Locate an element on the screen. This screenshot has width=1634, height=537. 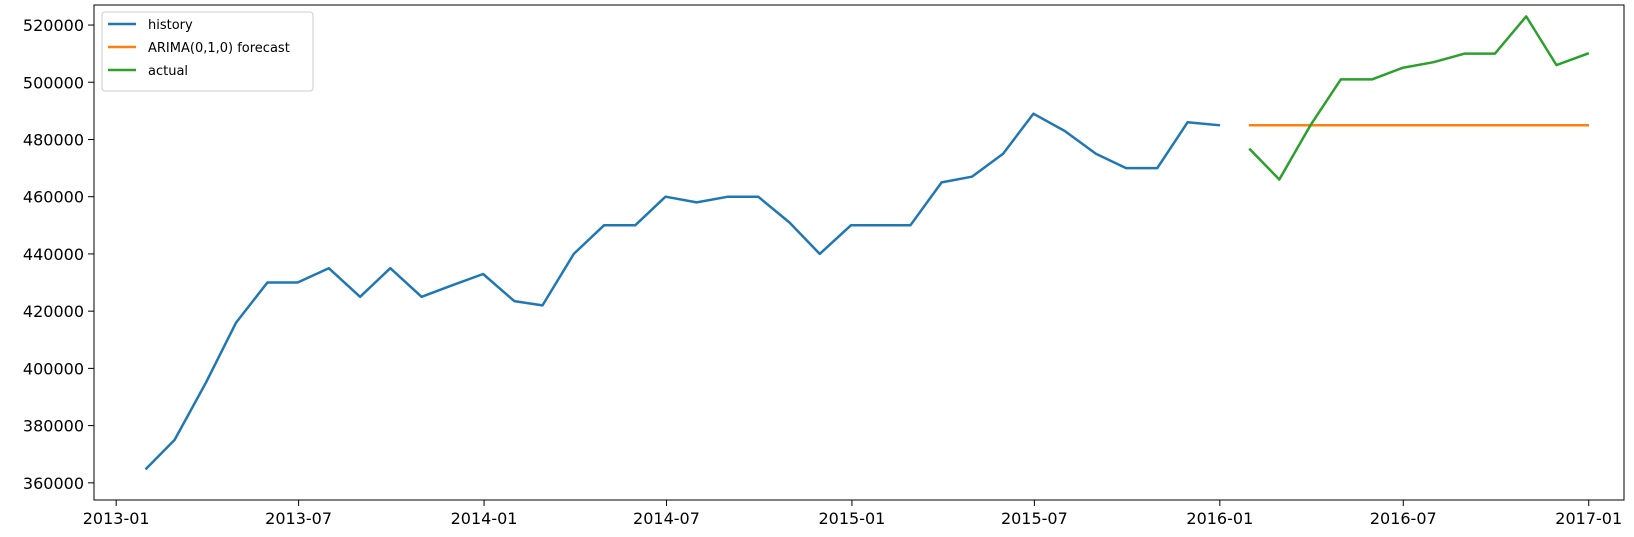
y-tick-label: 440000 is located at coordinates (53, 254).